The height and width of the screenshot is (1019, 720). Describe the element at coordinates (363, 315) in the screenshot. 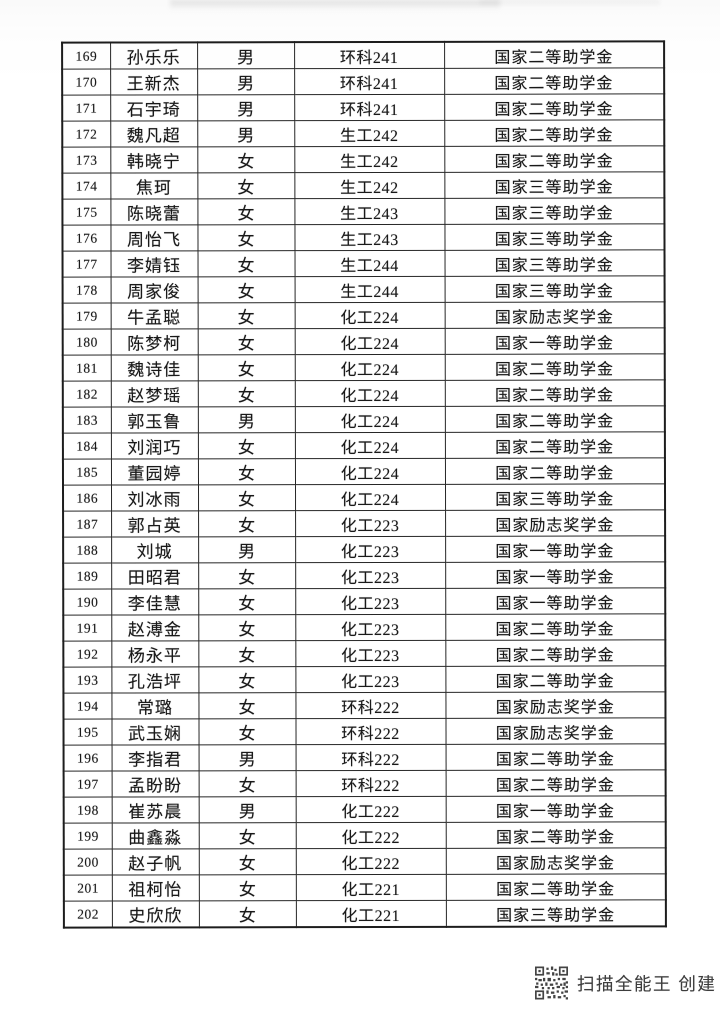

I see `table-row: 179 牛孟聪女化工224 国家励志奖学金` at that location.